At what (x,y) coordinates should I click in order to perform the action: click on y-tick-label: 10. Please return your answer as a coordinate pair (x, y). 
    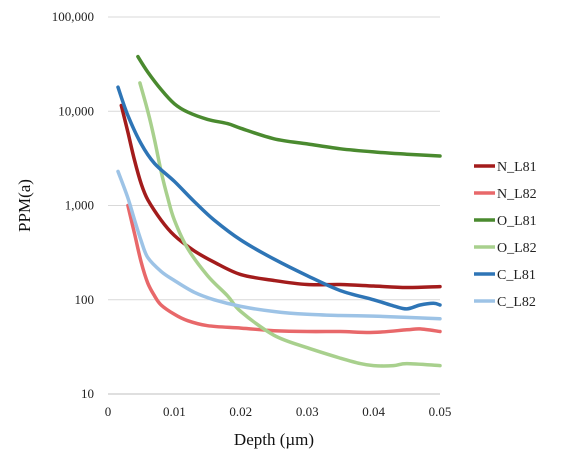
    Looking at the image, I should click on (87, 393).